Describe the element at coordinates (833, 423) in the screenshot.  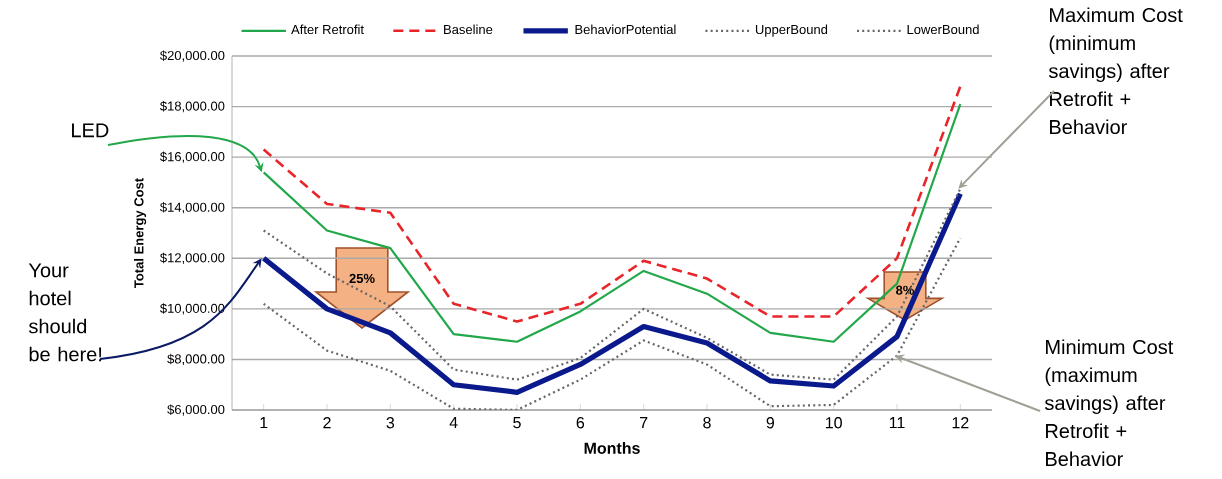
I see `x-tick-label: 10` at that location.